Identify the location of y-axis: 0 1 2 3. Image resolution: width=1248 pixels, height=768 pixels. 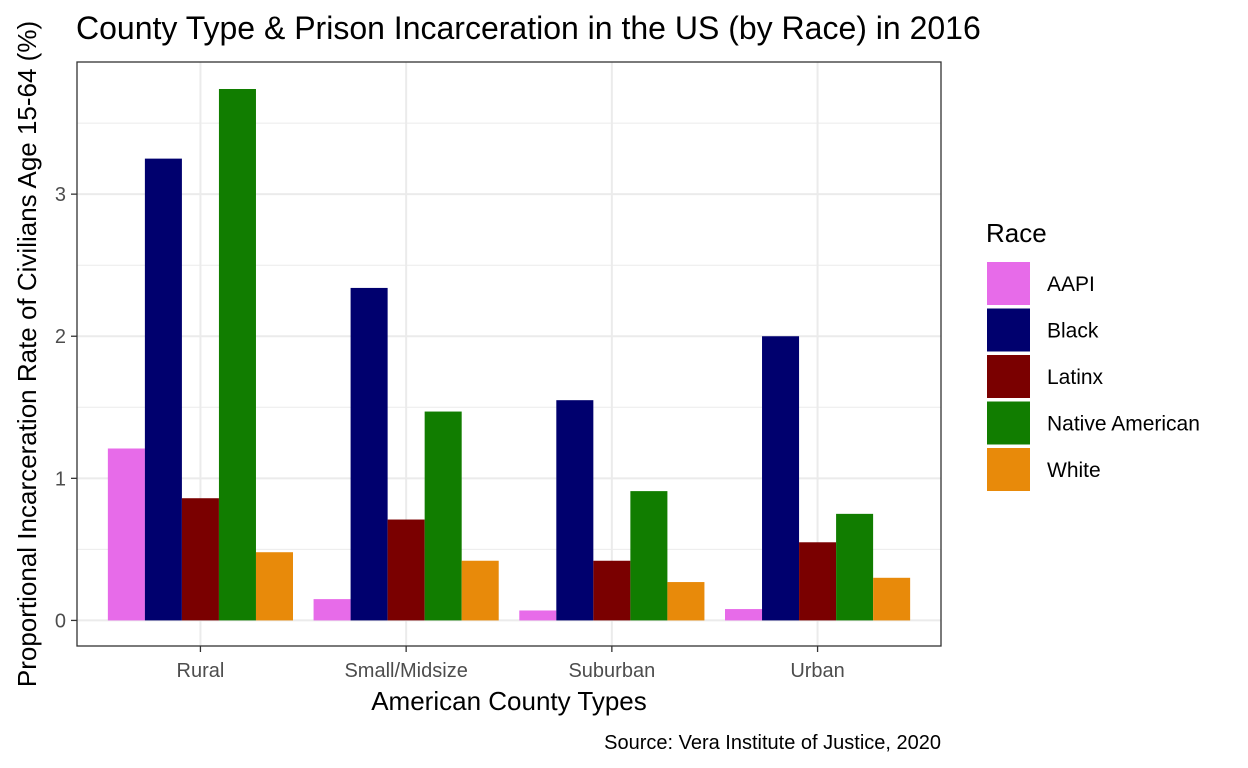
(66, 408).